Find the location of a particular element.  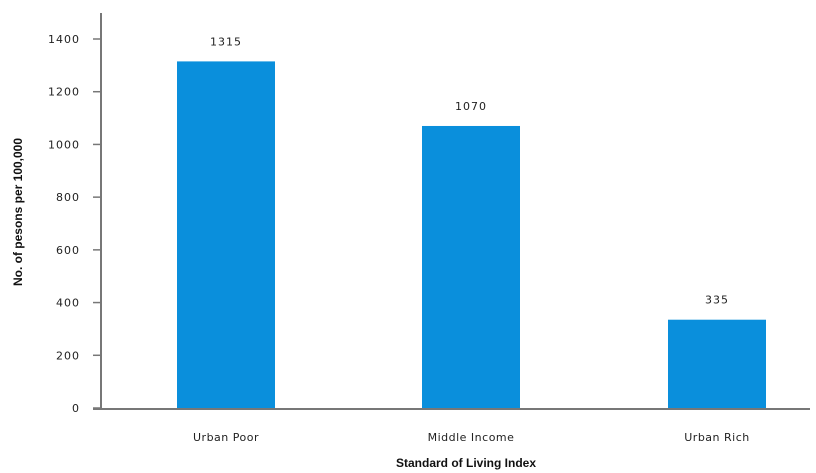

x-axis-tick-labels: Urban Poor Middle Income Urban Rich is located at coordinates (471, 437).